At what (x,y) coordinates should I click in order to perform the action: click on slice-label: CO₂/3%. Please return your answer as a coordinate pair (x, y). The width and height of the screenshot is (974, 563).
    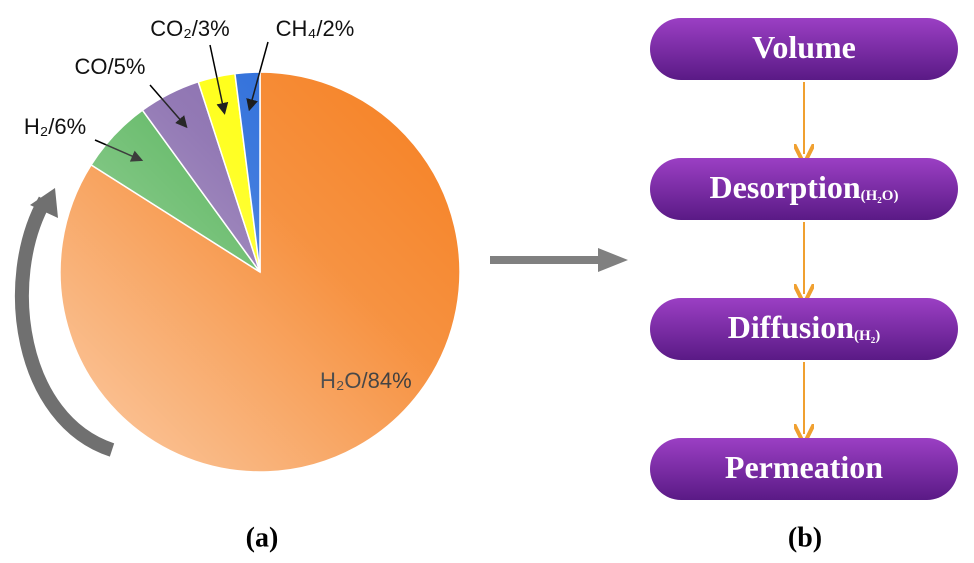
    Looking at the image, I should click on (189, 28).